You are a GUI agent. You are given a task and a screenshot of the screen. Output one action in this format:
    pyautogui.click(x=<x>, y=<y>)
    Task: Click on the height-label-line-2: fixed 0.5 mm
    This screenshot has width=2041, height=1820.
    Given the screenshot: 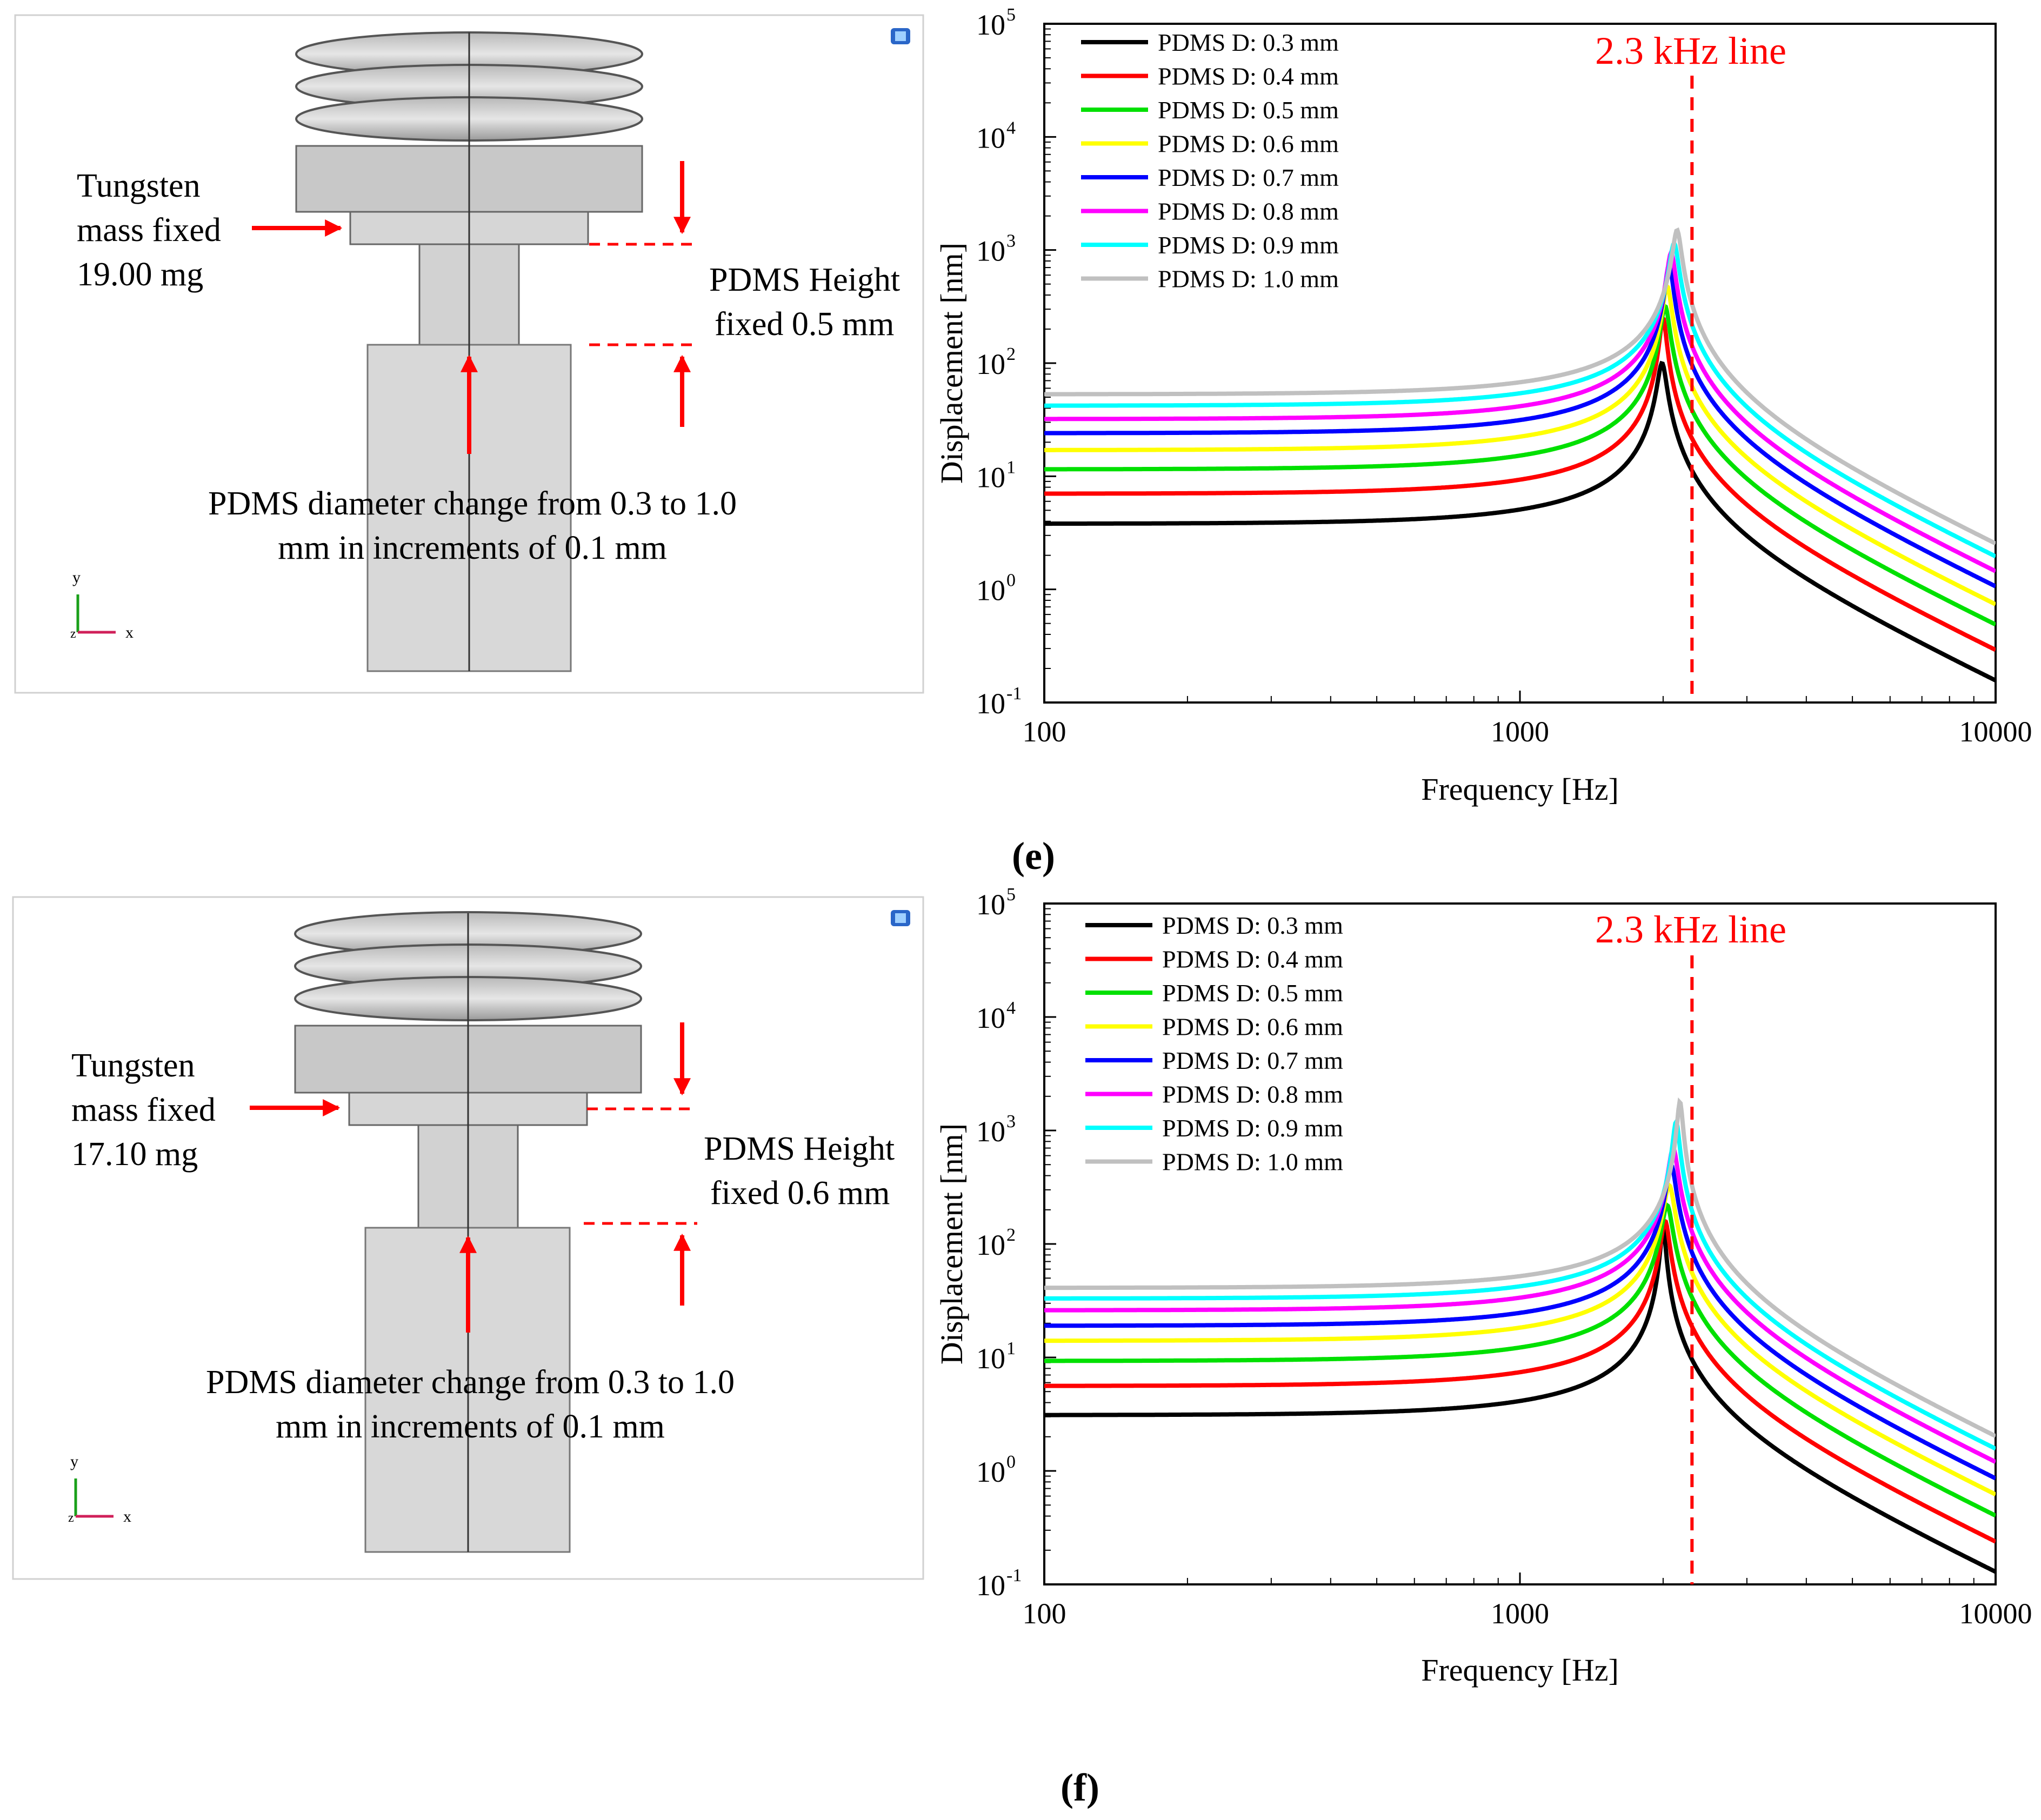 What is the action you would take?
    pyautogui.click(x=805, y=325)
    